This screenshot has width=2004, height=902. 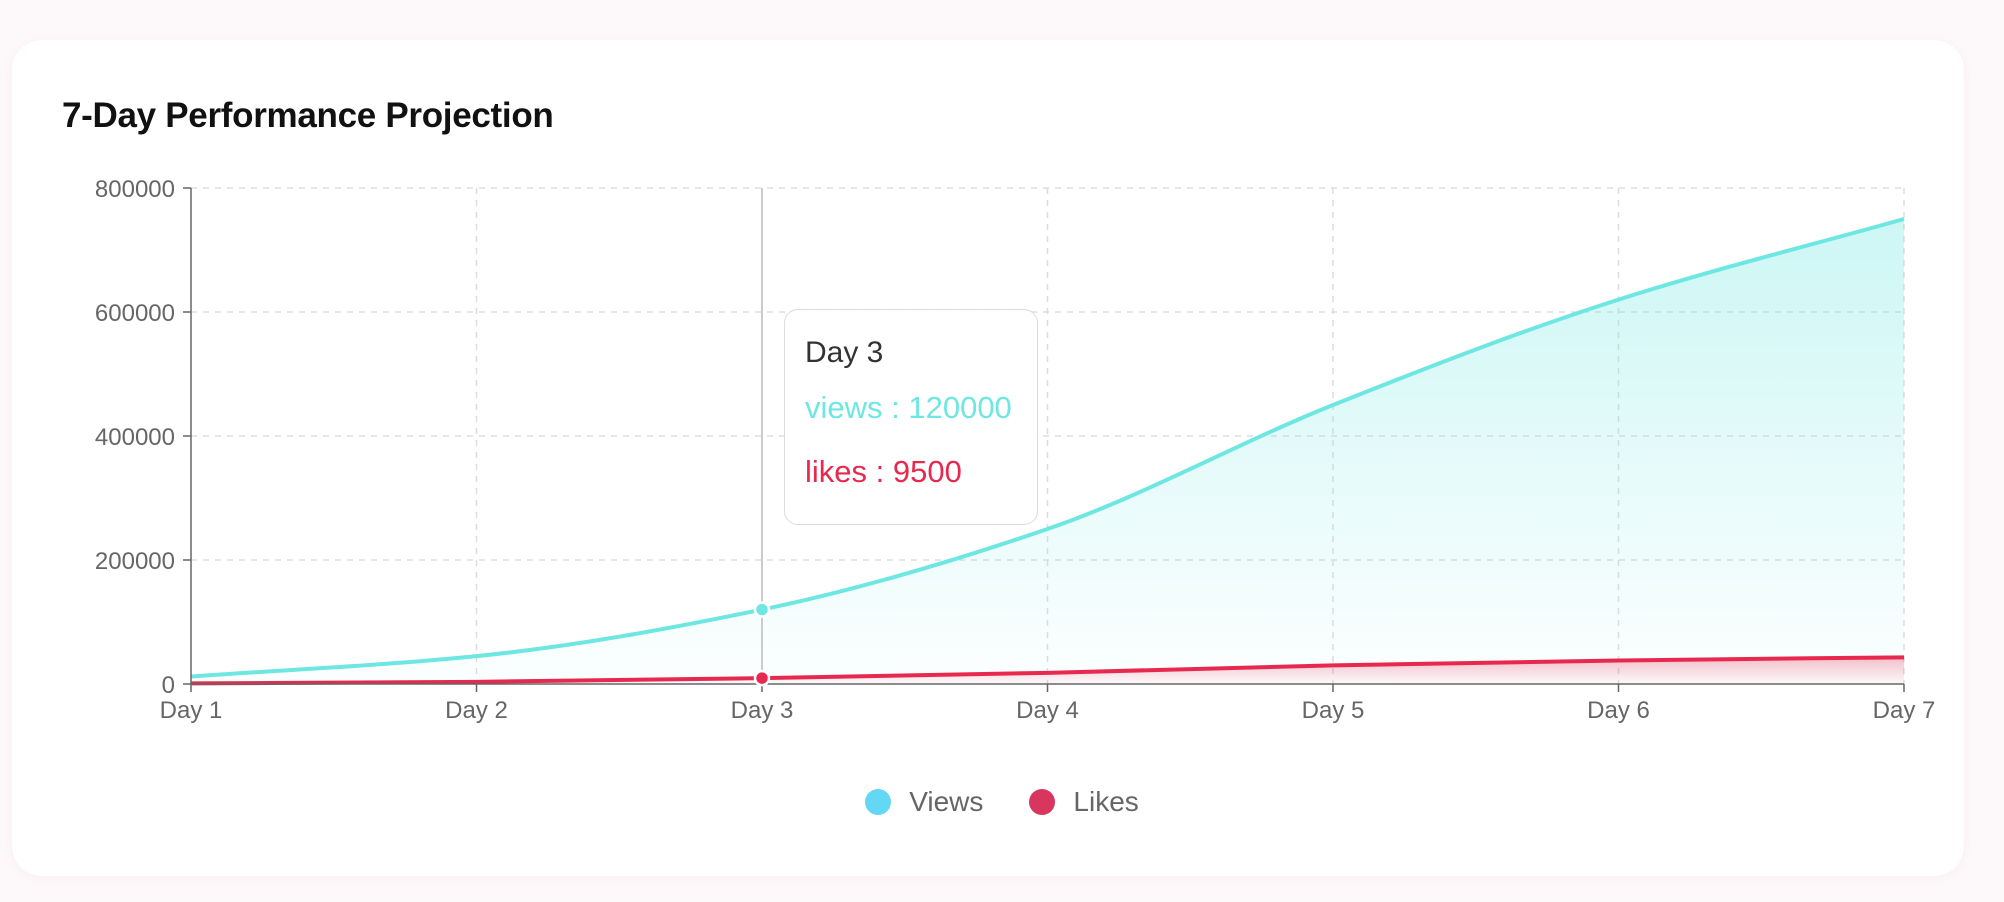 I want to click on x-tick-label: Day 2, so click(x=476, y=710).